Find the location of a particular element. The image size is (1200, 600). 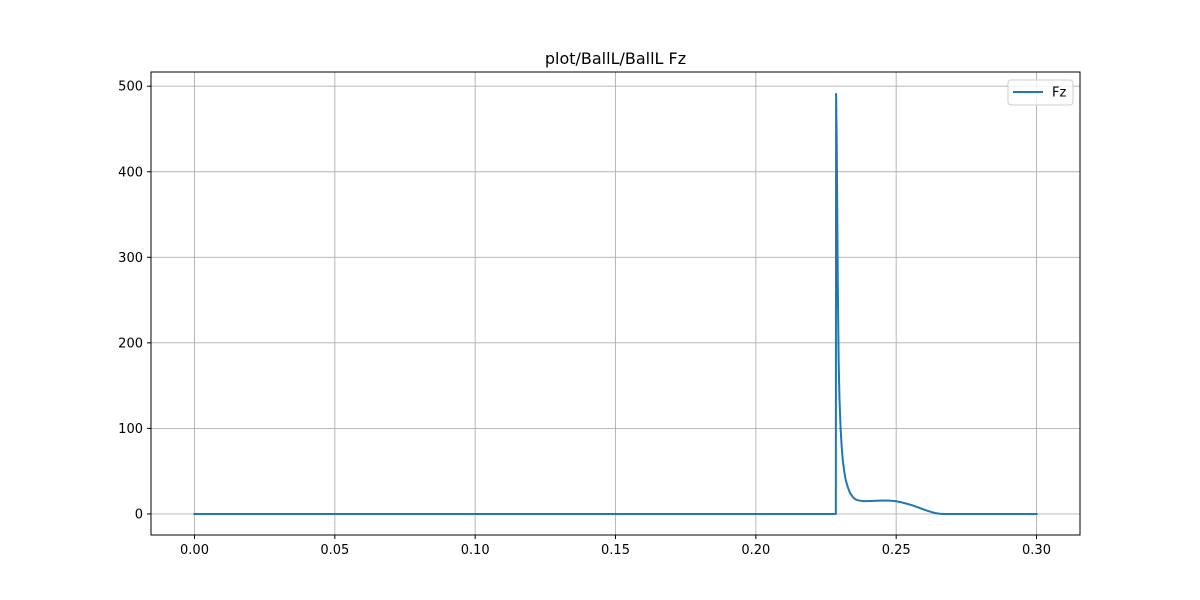

y-tick-label: 400 is located at coordinates (130, 172).